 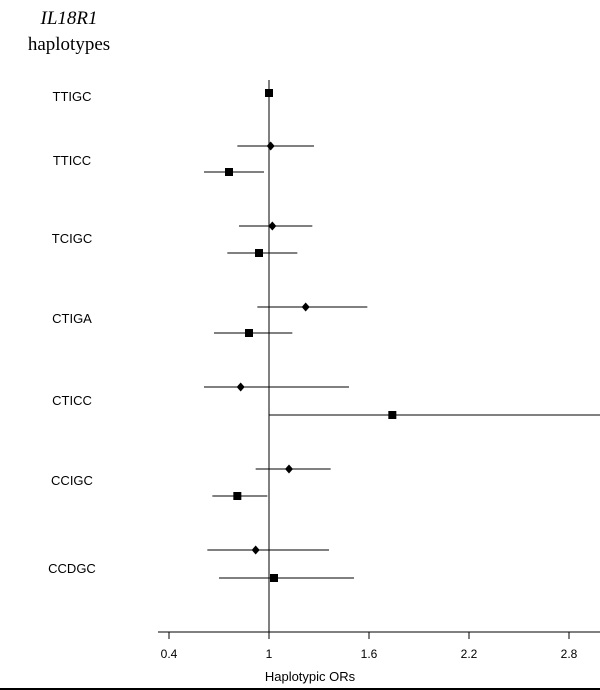 What do you see at coordinates (72, 400) in the screenshot?
I see `haplotype-label: CTICC` at bounding box center [72, 400].